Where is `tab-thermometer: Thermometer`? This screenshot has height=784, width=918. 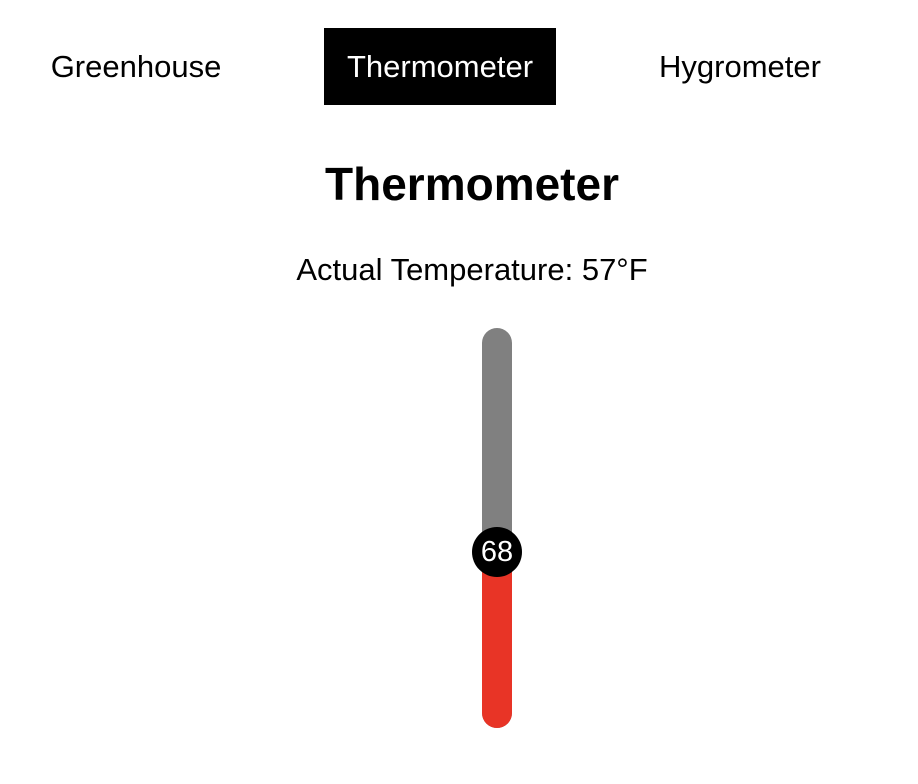
tab-thermometer: Thermometer is located at coordinates (440, 66).